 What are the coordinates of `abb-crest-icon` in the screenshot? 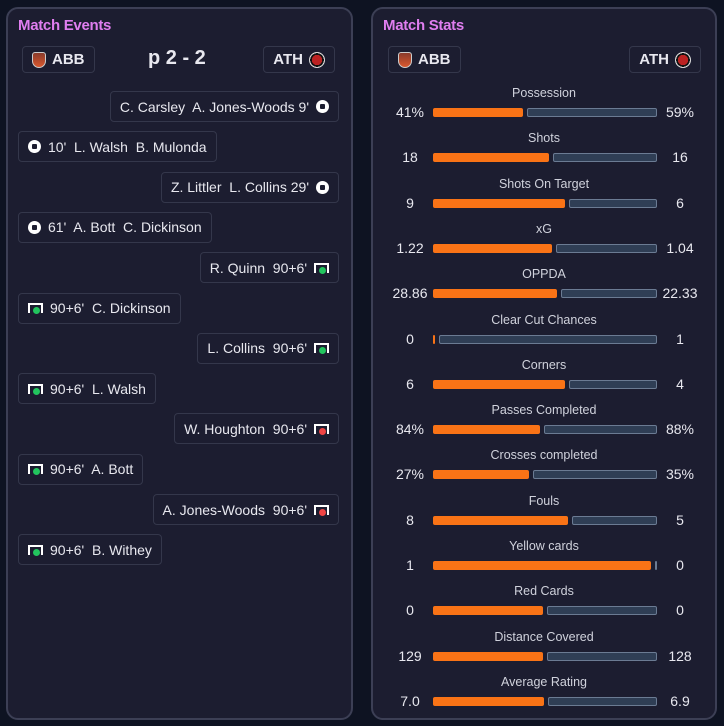 It's located at (39, 59).